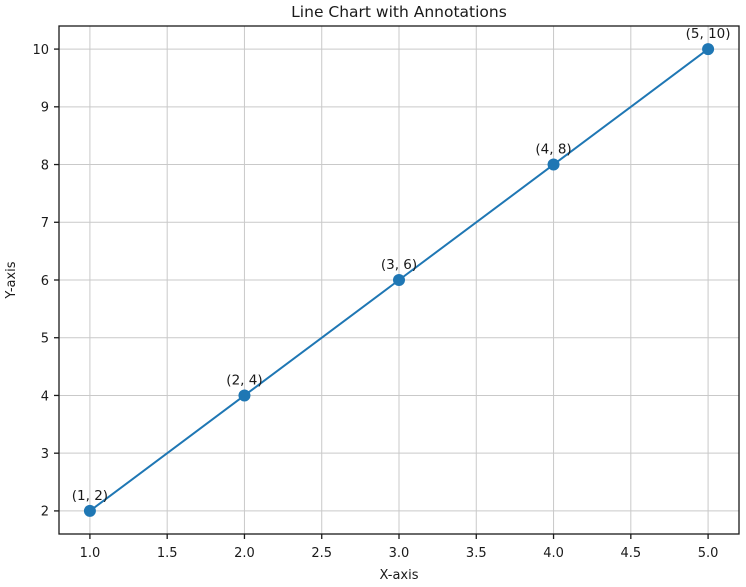  Describe the element at coordinates (45, 454) in the screenshot. I see `y-tick-label: 3` at that location.